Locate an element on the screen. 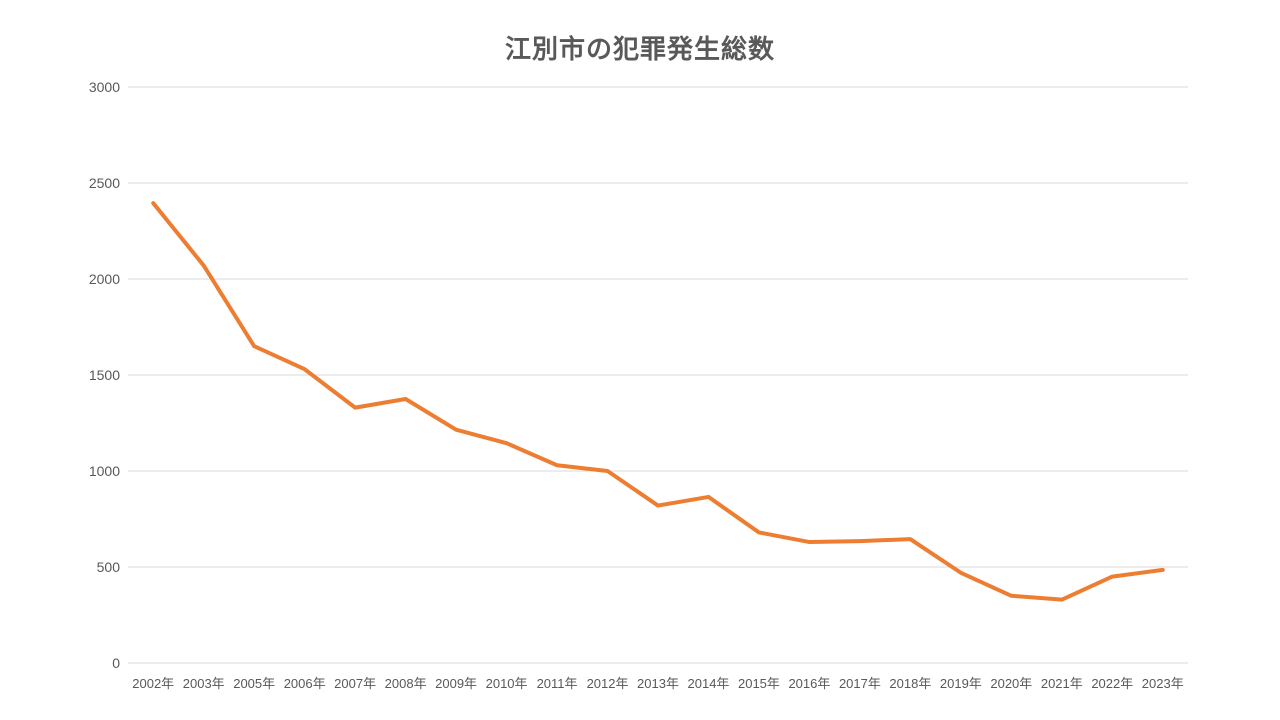 Image resolution: width=1280 pixels, height=720 pixels. x-axis-tick-label: 2016年 is located at coordinates (809, 683).